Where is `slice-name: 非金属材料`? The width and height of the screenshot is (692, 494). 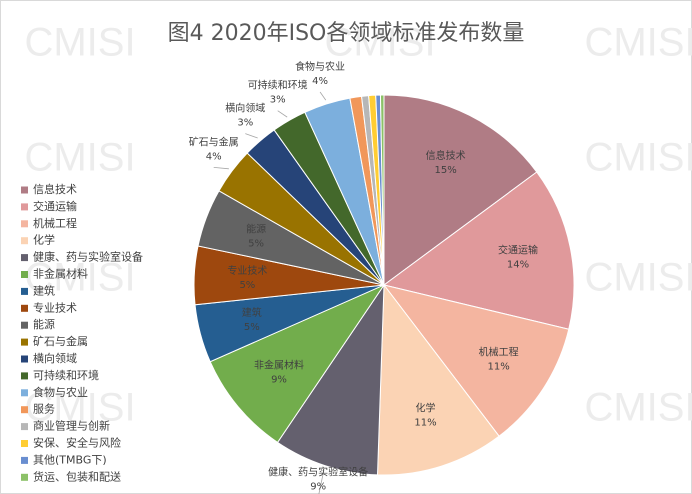 slice-name: 非金属材料 is located at coordinates (279, 365).